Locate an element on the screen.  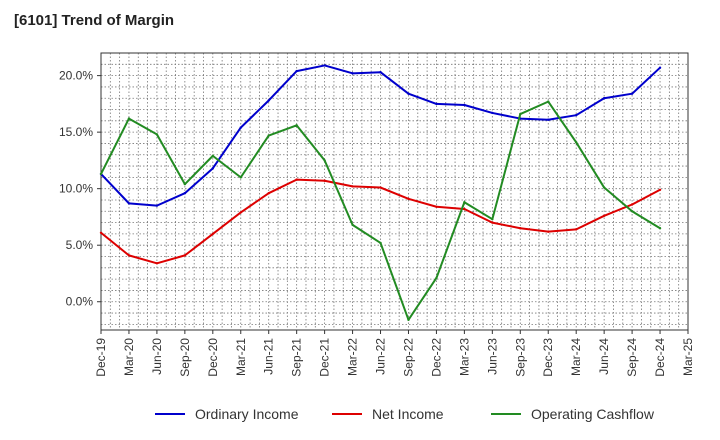
y-tick-label: 5.0% is located at coordinates (80, 245).